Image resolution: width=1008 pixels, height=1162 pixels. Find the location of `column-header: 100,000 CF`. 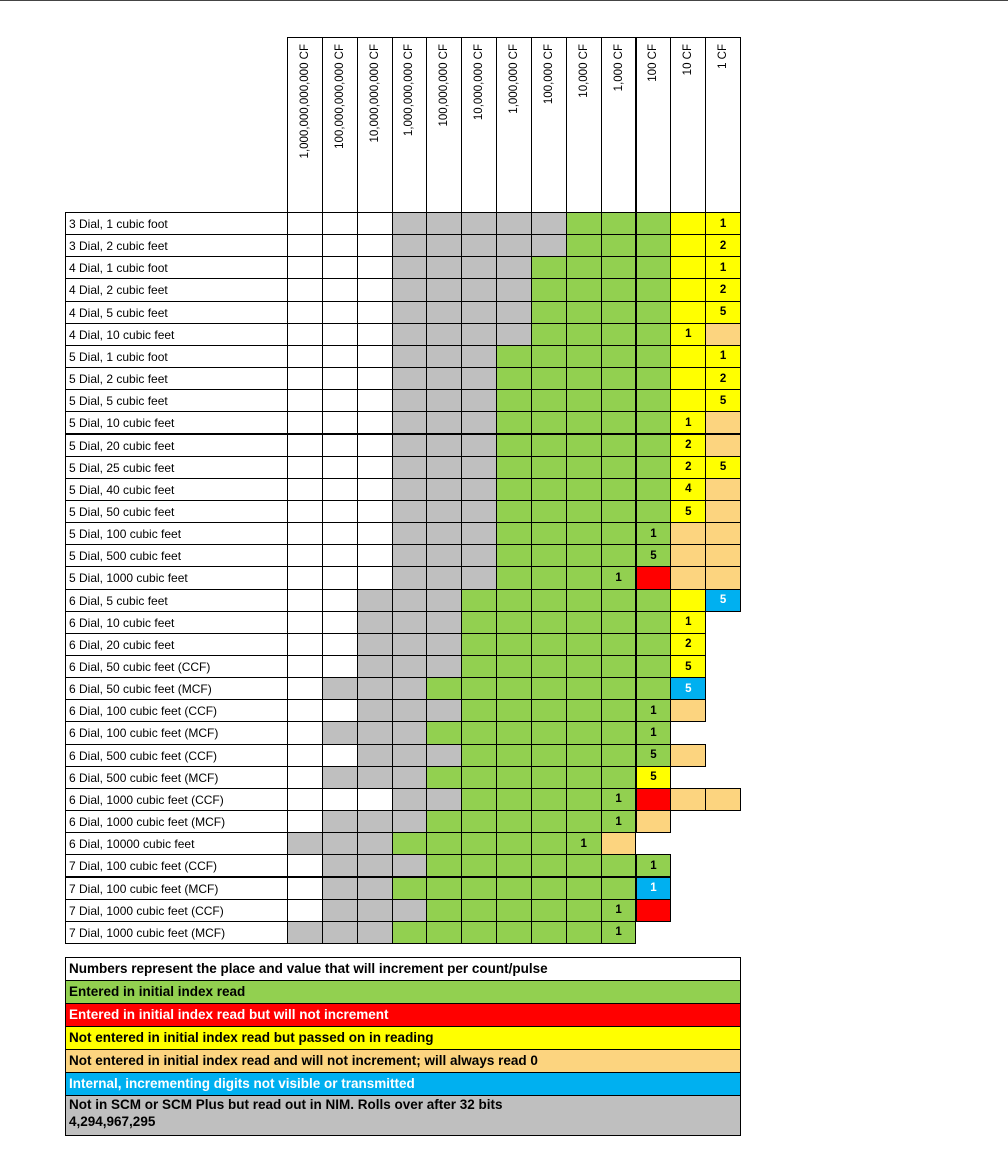

column-header: 100,000 CF is located at coordinates (548, 125).